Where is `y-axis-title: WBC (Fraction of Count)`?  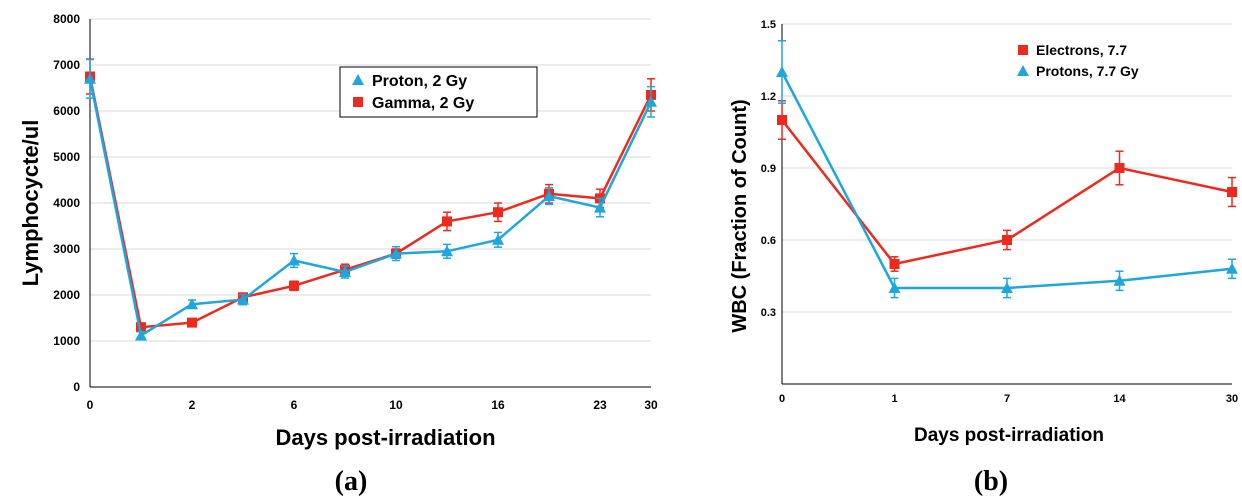
y-axis-title: WBC (Fraction of Count) is located at coordinates (740, 215).